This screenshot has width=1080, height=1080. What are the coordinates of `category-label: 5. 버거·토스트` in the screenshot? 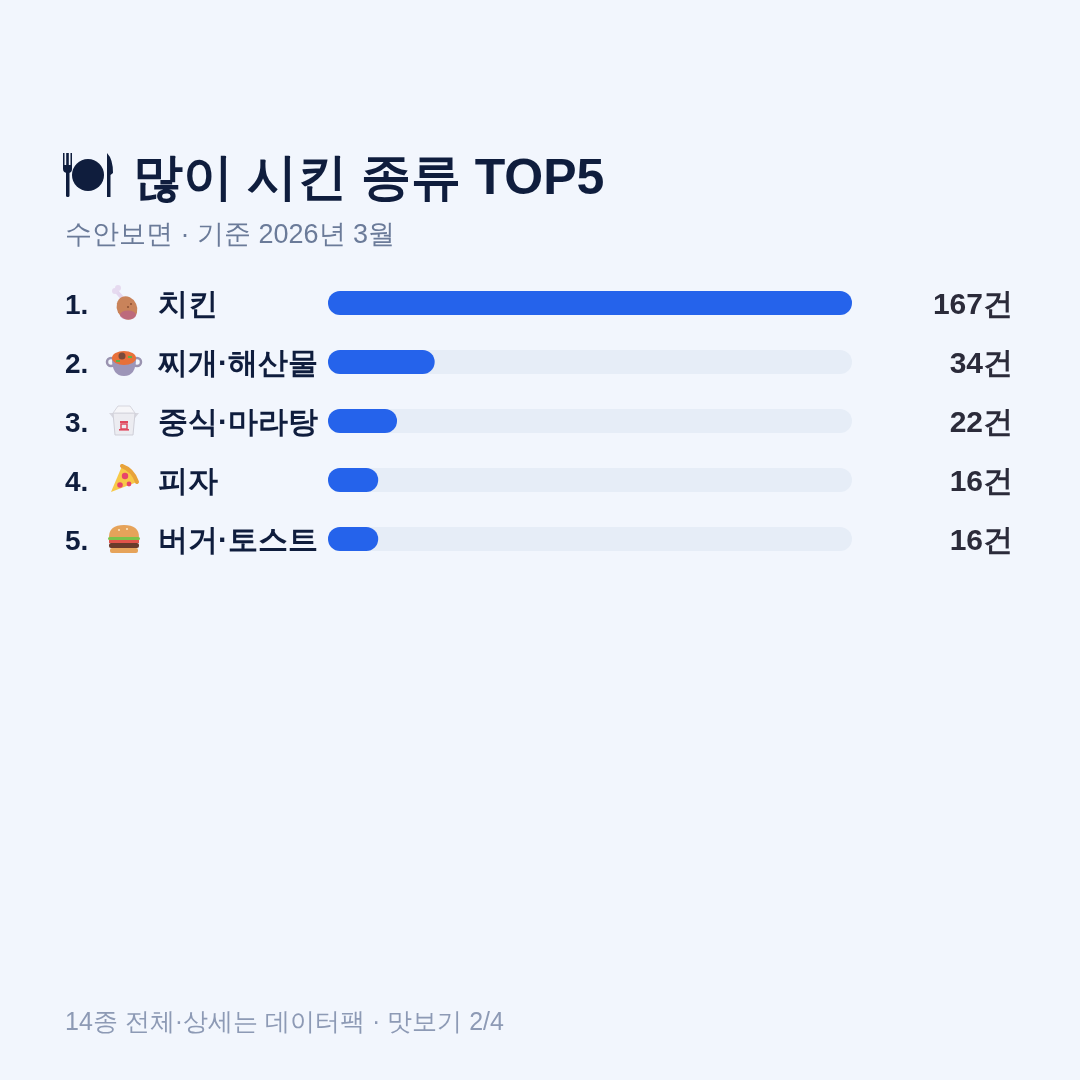 It's located at (191, 539).